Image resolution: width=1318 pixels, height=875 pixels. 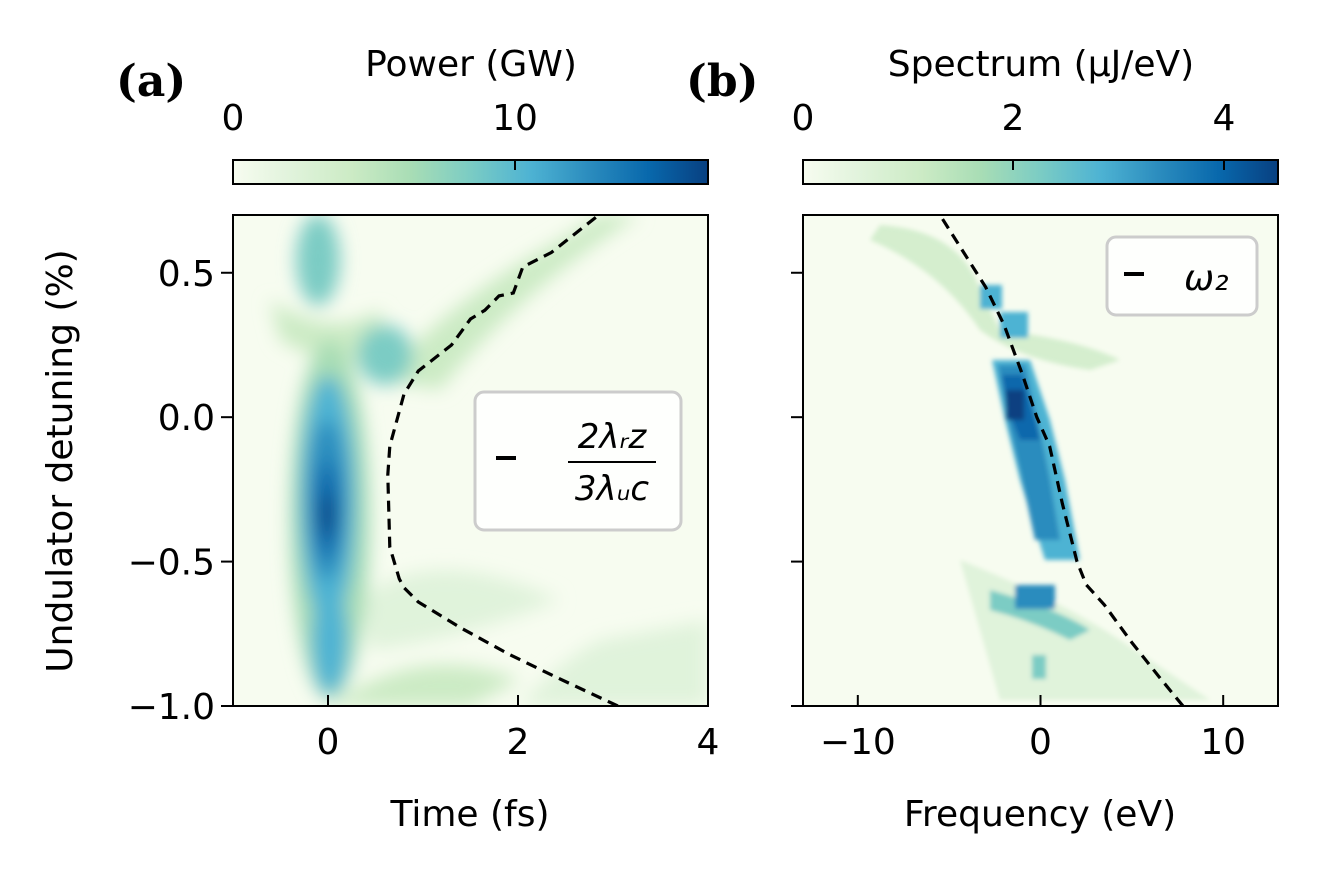 I want to click on colorbar-a-tick-label: 10, so click(x=515, y=118).